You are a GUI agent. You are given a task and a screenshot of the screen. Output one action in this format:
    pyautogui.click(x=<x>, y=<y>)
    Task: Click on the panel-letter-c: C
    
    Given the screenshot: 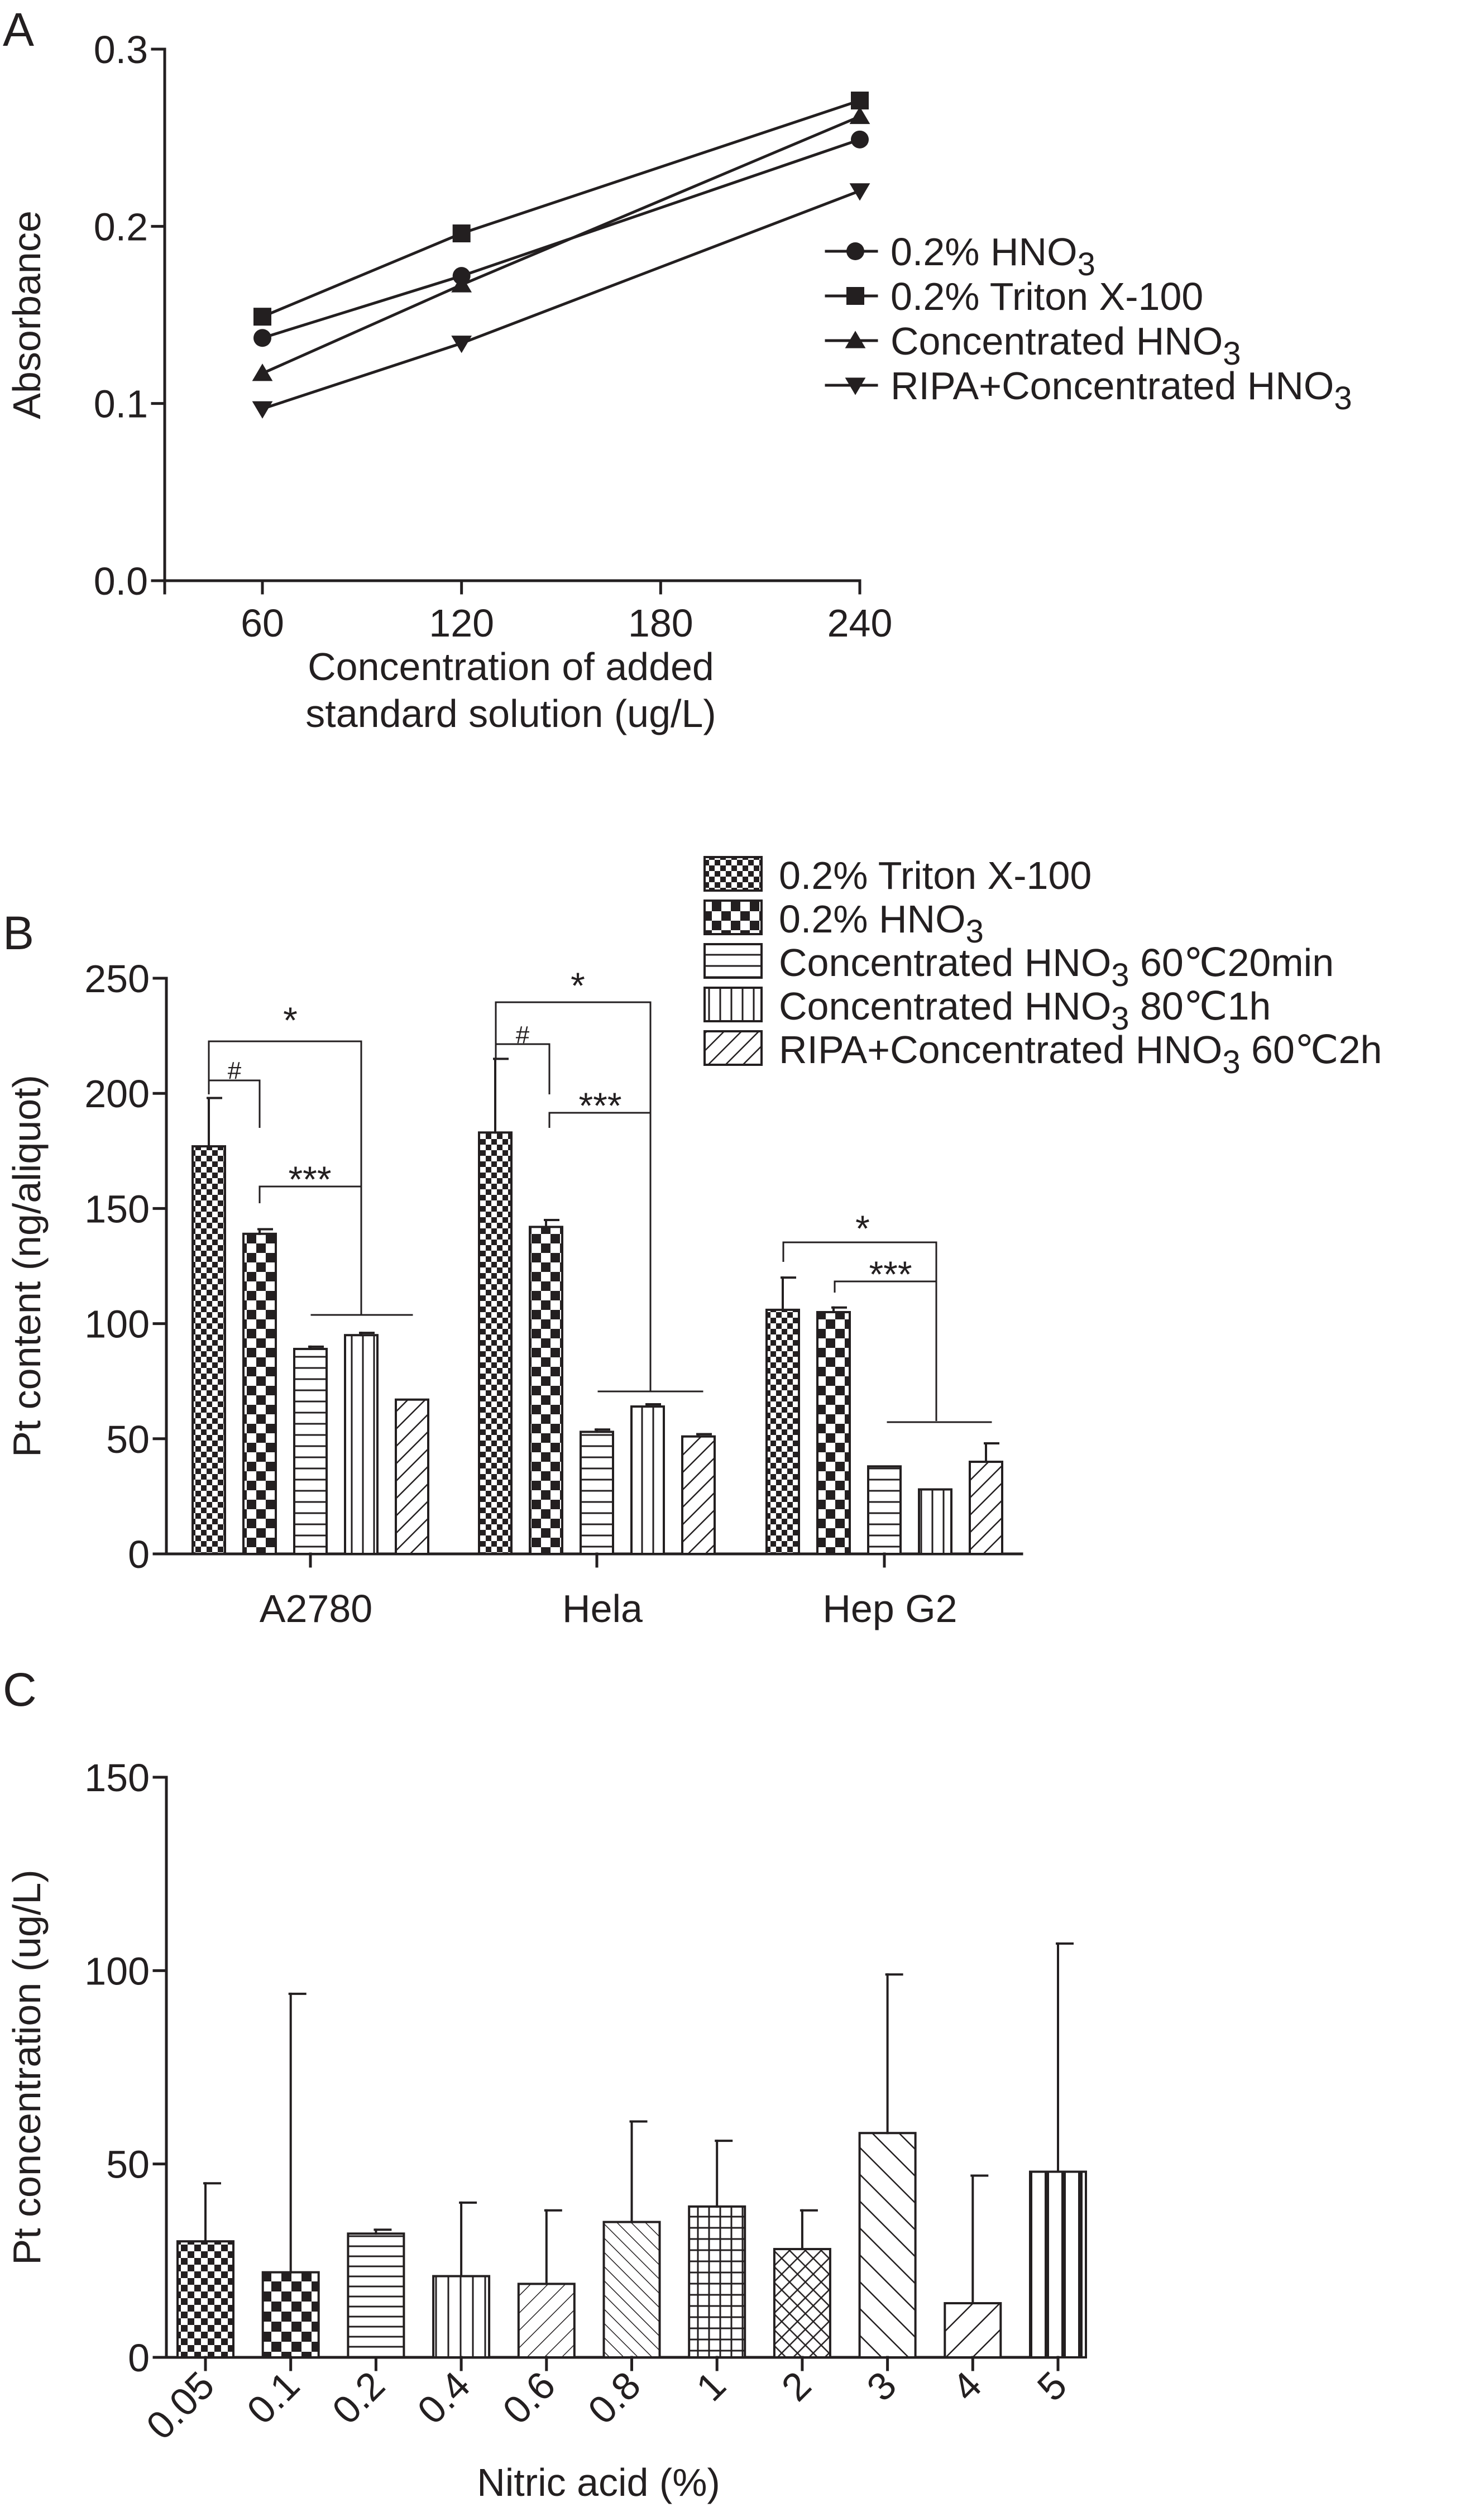 What is the action you would take?
    pyautogui.click(x=20, y=1689)
    